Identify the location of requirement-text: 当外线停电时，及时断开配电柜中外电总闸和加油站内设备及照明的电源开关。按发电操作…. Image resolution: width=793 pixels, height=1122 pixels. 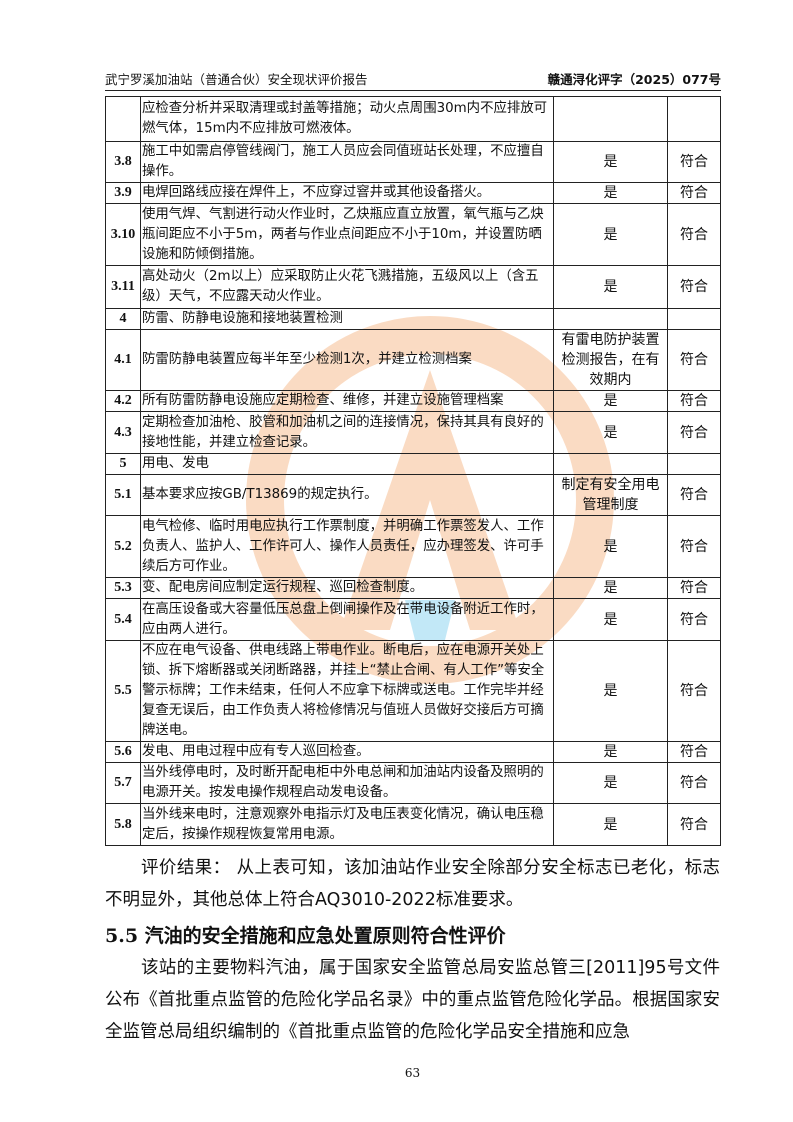
(347, 783).